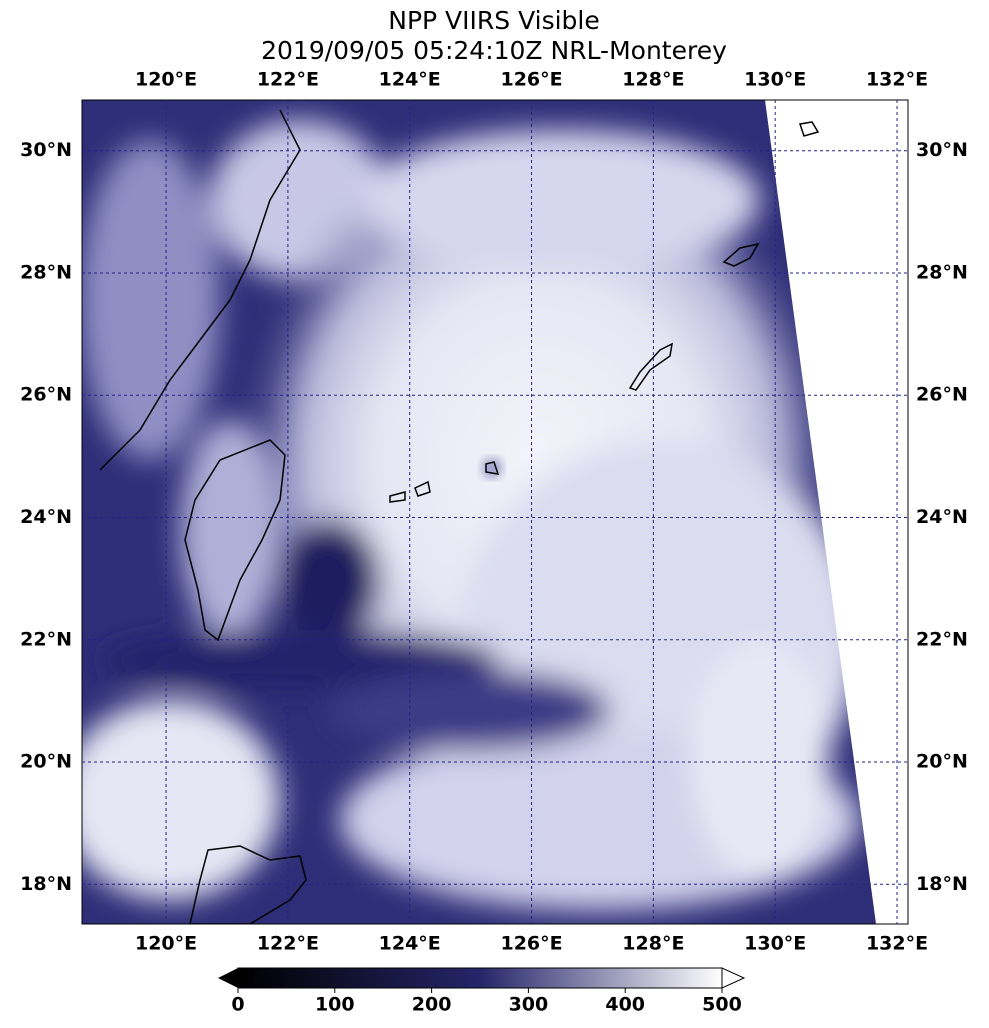 This screenshot has width=989, height=1028. I want to click on subtitle: 2019/09/05 05:24:10Z NRL-Monterey, so click(494, 50).